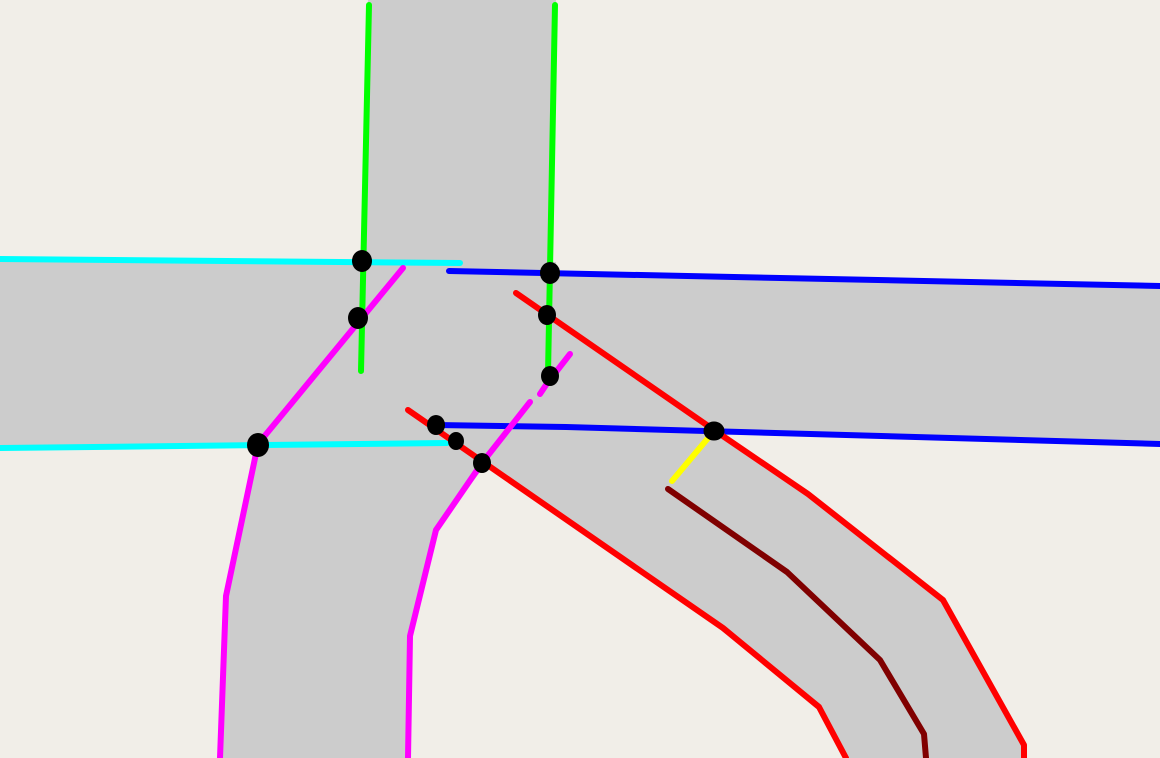 The height and width of the screenshot is (758, 1160). What do you see at coordinates (803, 278) in the screenshot?
I see `east-arm-top-edge` at bounding box center [803, 278].